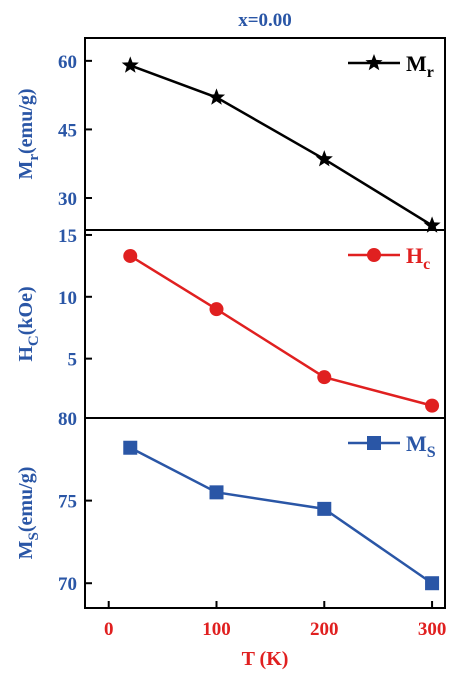 The image size is (474, 678). What do you see at coordinates (265, 20) in the screenshot?
I see `chart-title: x=0.00` at bounding box center [265, 20].